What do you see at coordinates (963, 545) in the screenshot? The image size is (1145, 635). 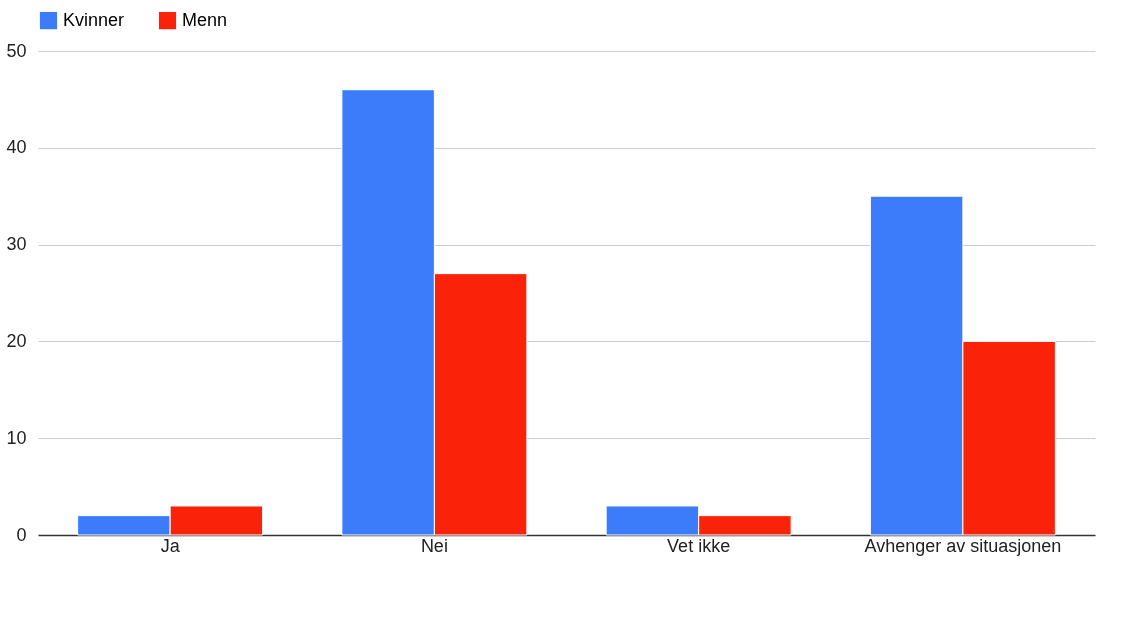 I see `x-tick-label: Avhenger av situasjonen` at bounding box center [963, 545].